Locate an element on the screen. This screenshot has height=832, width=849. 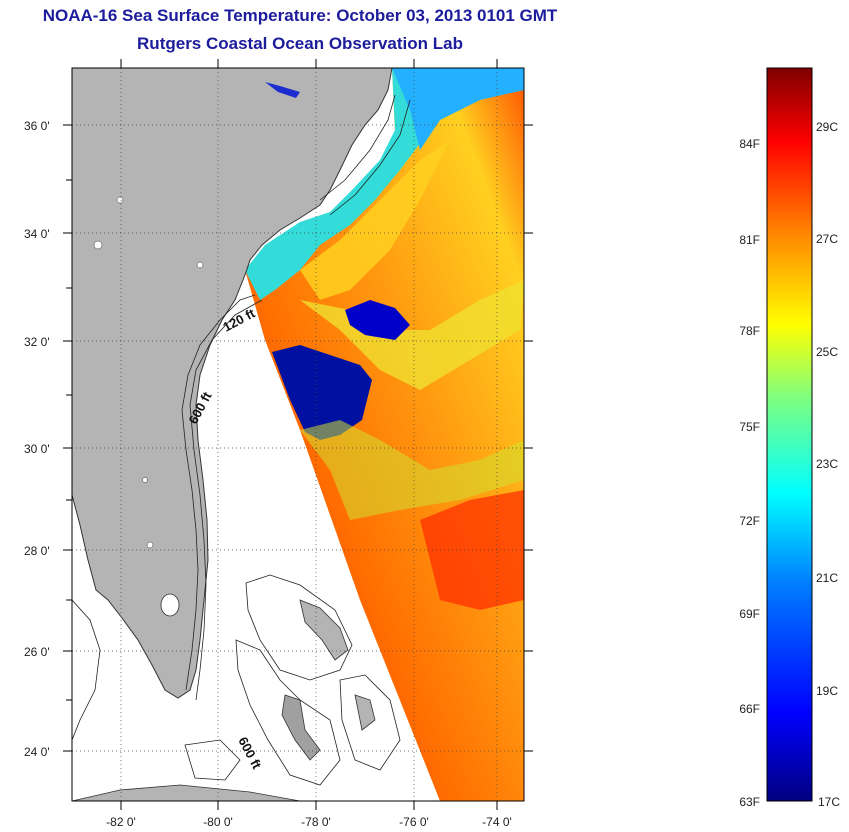
lon-tick-label: -82 0' is located at coordinates (121, 822).